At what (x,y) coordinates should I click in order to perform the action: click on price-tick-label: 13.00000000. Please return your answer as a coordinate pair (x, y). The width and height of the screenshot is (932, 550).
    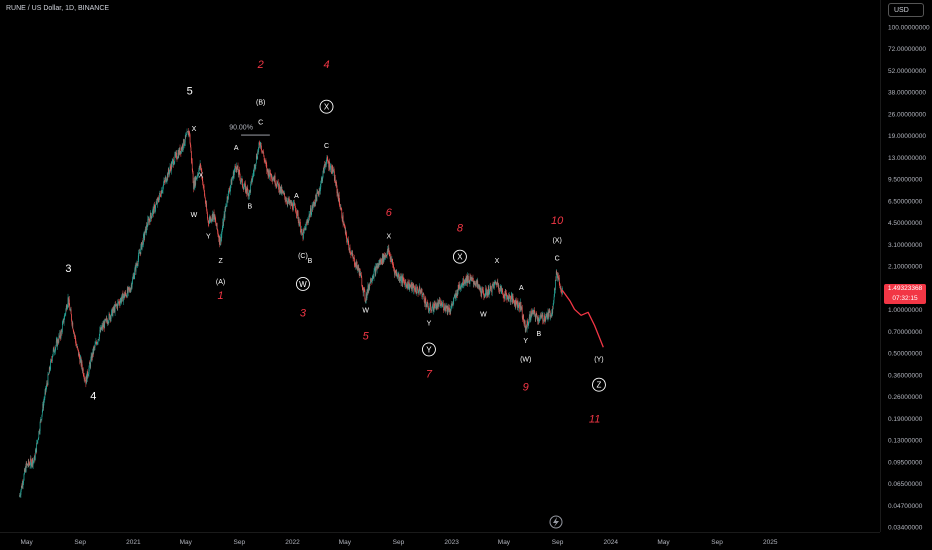
    Looking at the image, I should click on (907, 158).